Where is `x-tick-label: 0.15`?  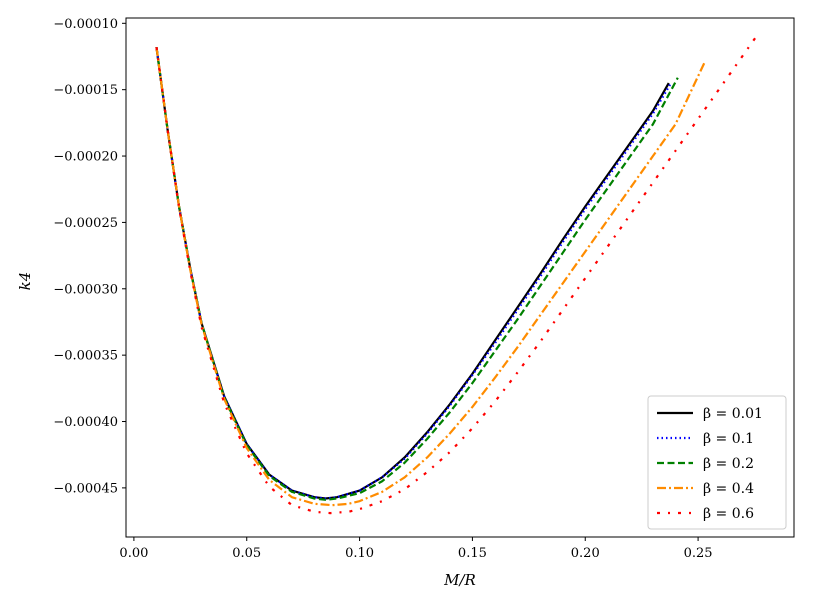 x-tick-label: 0.15 is located at coordinates (472, 553).